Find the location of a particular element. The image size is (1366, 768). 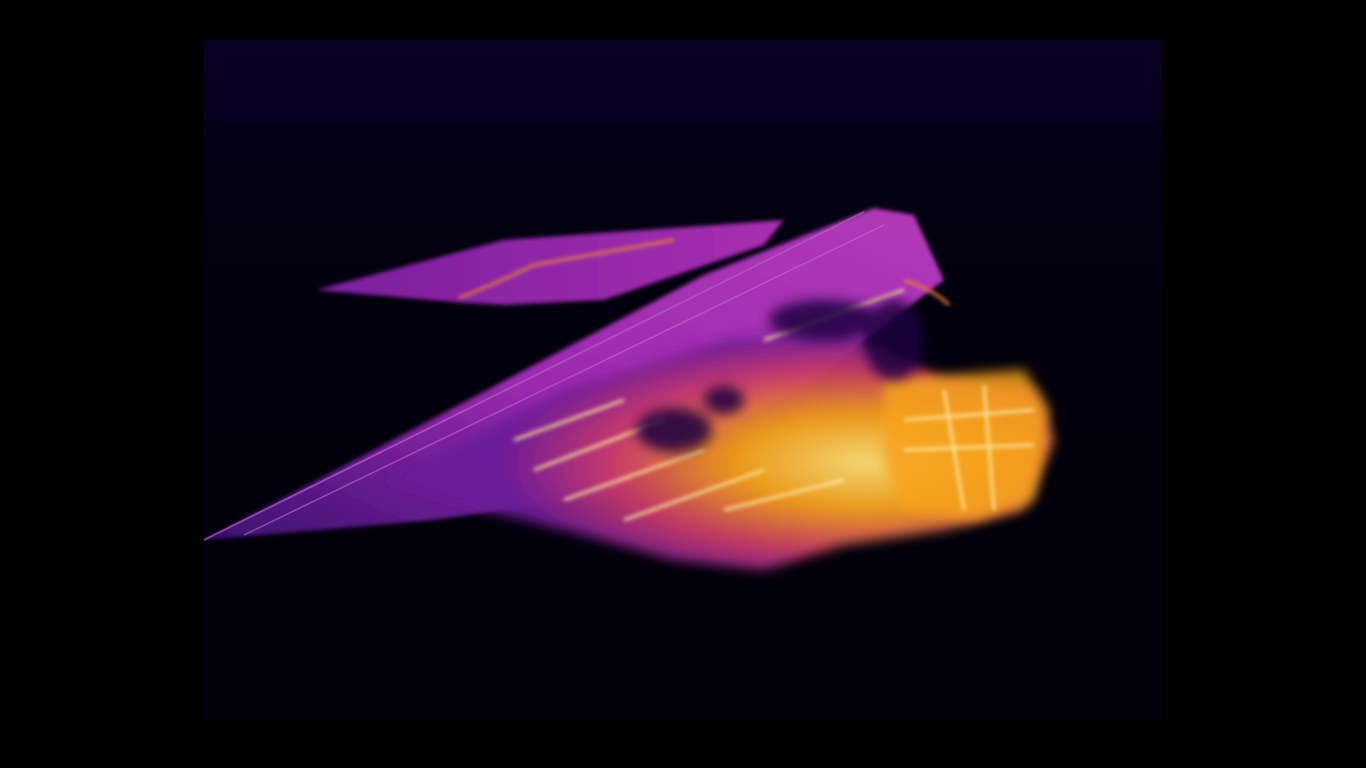

taxiway-curve is located at coordinates (566, 269).